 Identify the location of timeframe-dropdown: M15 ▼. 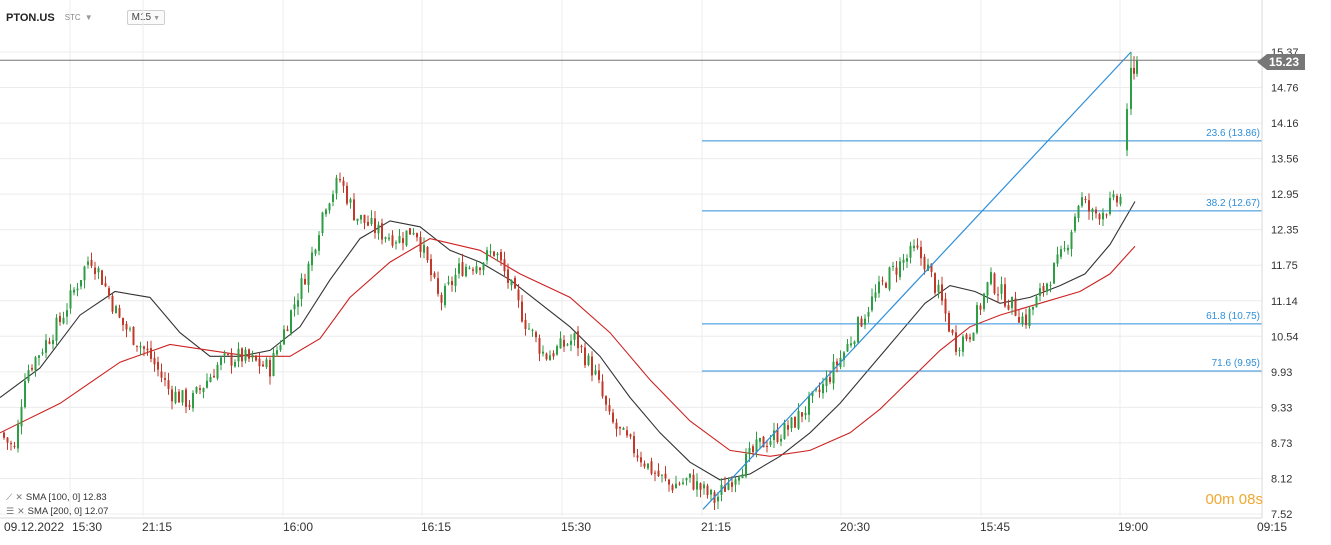
(146, 17).